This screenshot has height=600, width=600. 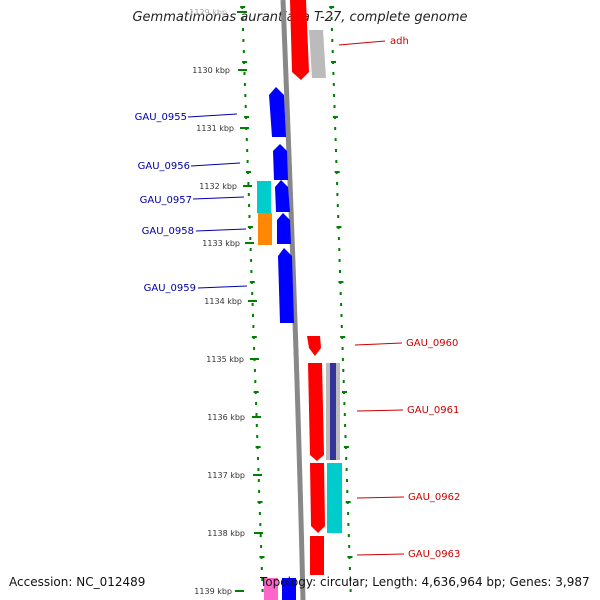 What do you see at coordinates (170, 288) in the screenshot?
I see `gene-label-gau-0959: GAU_0959` at bounding box center [170, 288].